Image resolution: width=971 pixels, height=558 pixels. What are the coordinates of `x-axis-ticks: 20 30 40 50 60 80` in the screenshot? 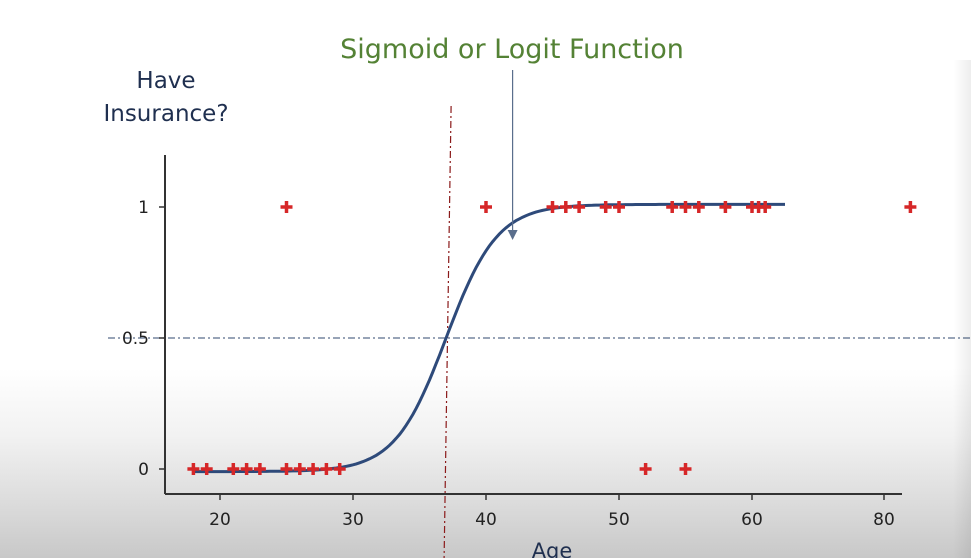 It's located at (552, 512).